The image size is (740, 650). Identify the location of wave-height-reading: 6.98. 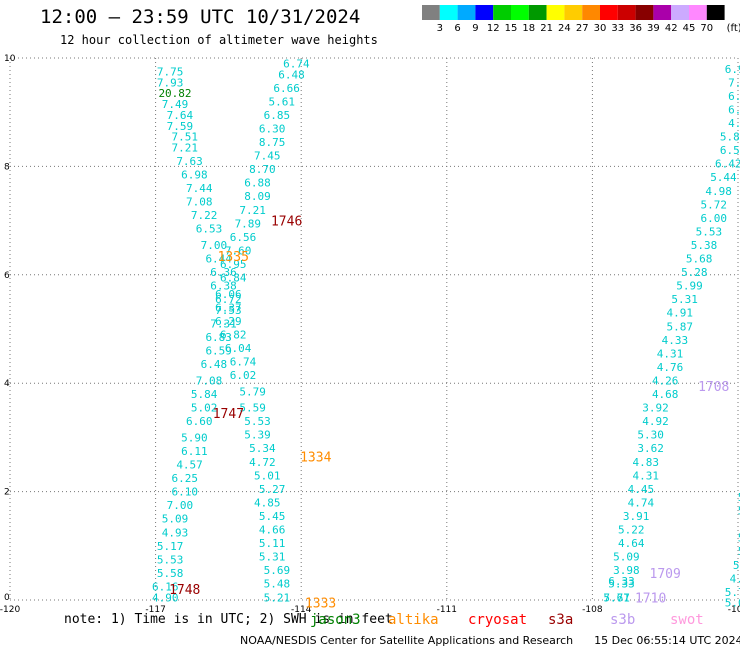
(194, 175).